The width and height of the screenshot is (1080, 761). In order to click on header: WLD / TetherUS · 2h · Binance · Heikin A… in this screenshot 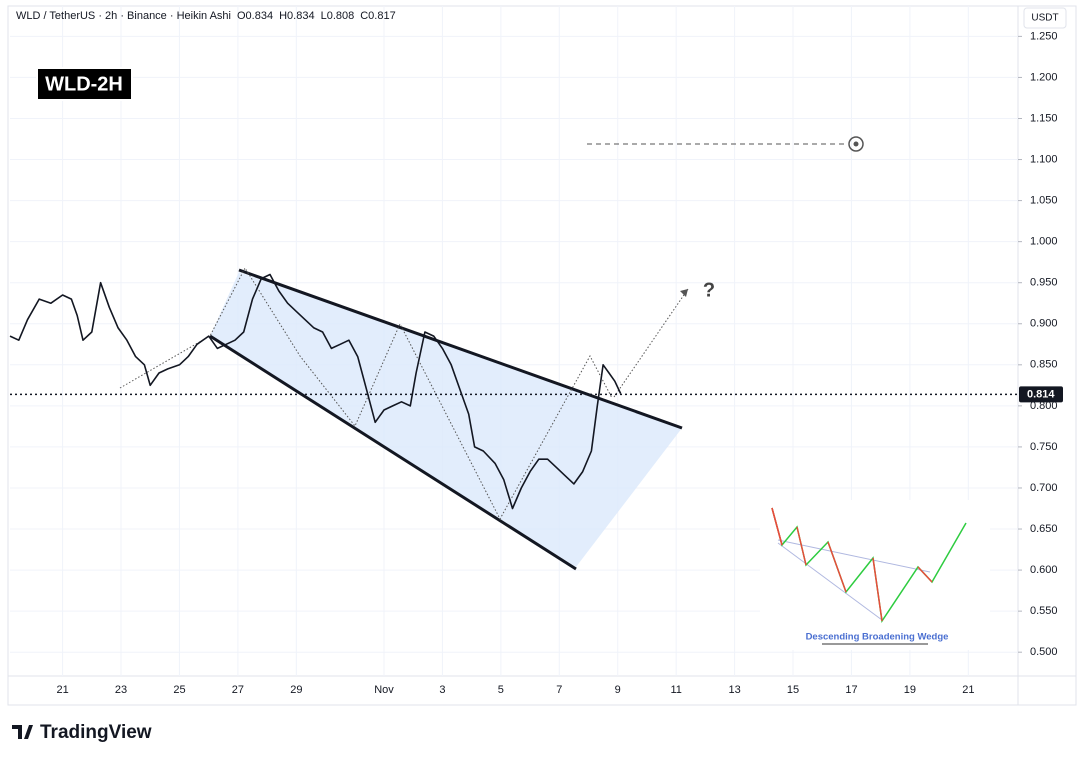, I will do `click(206, 16)`.